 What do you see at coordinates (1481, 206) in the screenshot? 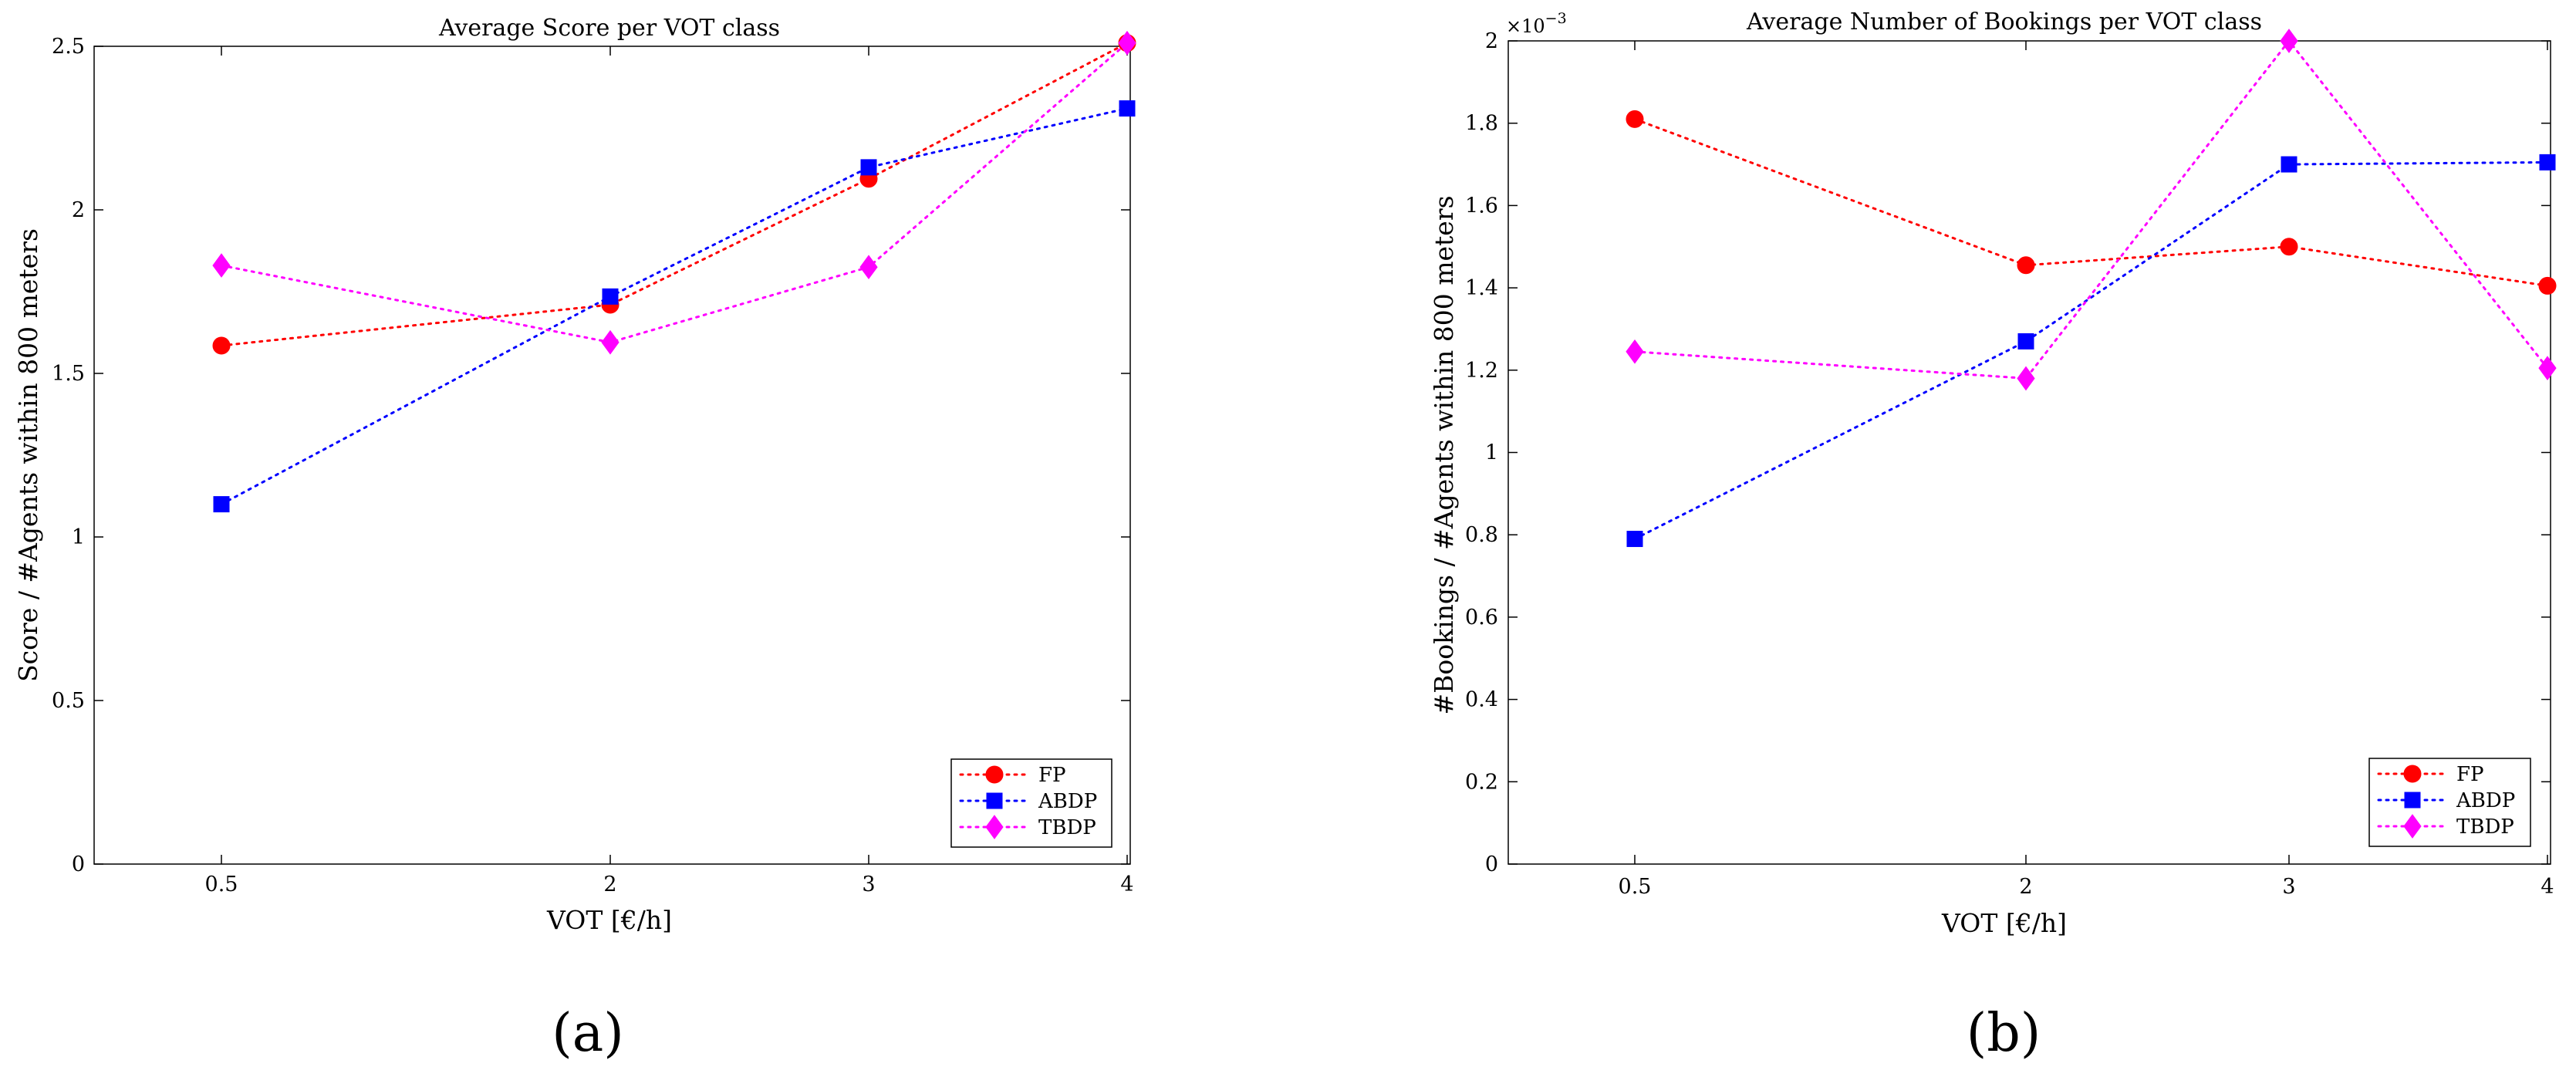
I see `y-tick-label: 1.6` at bounding box center [1481, 206].